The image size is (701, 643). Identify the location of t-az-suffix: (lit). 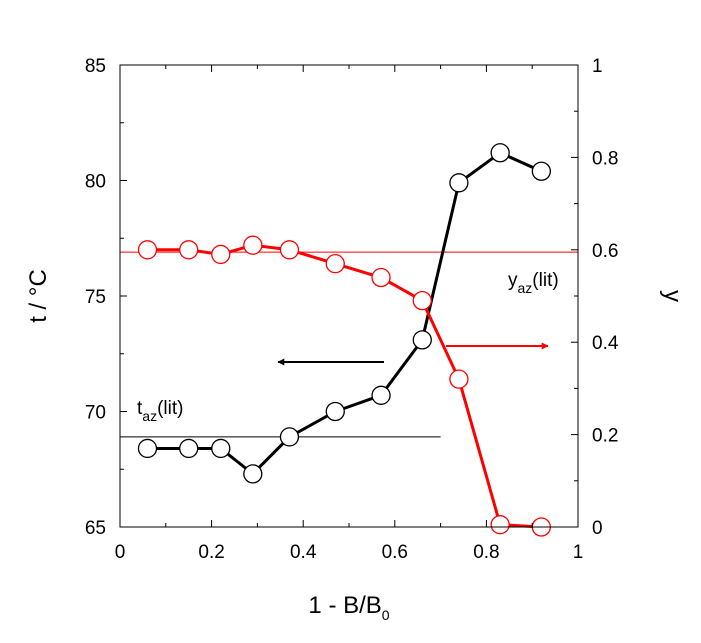
(170, 408).